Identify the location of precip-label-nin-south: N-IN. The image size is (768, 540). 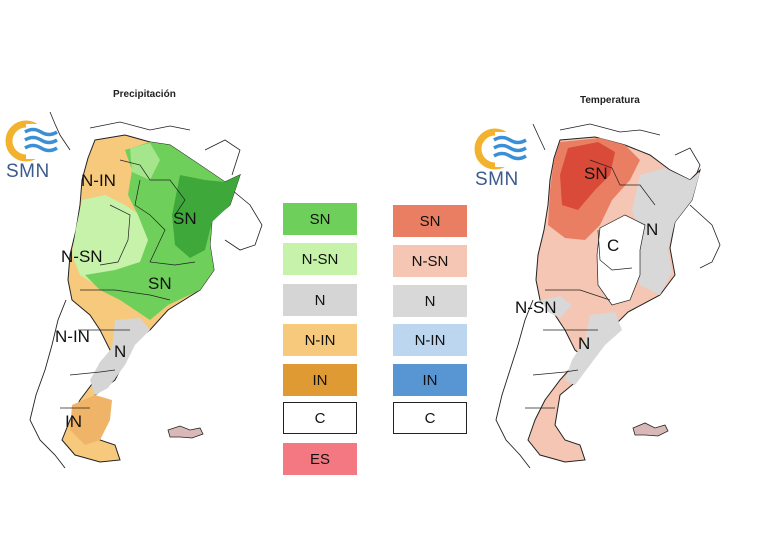
(72, 336).